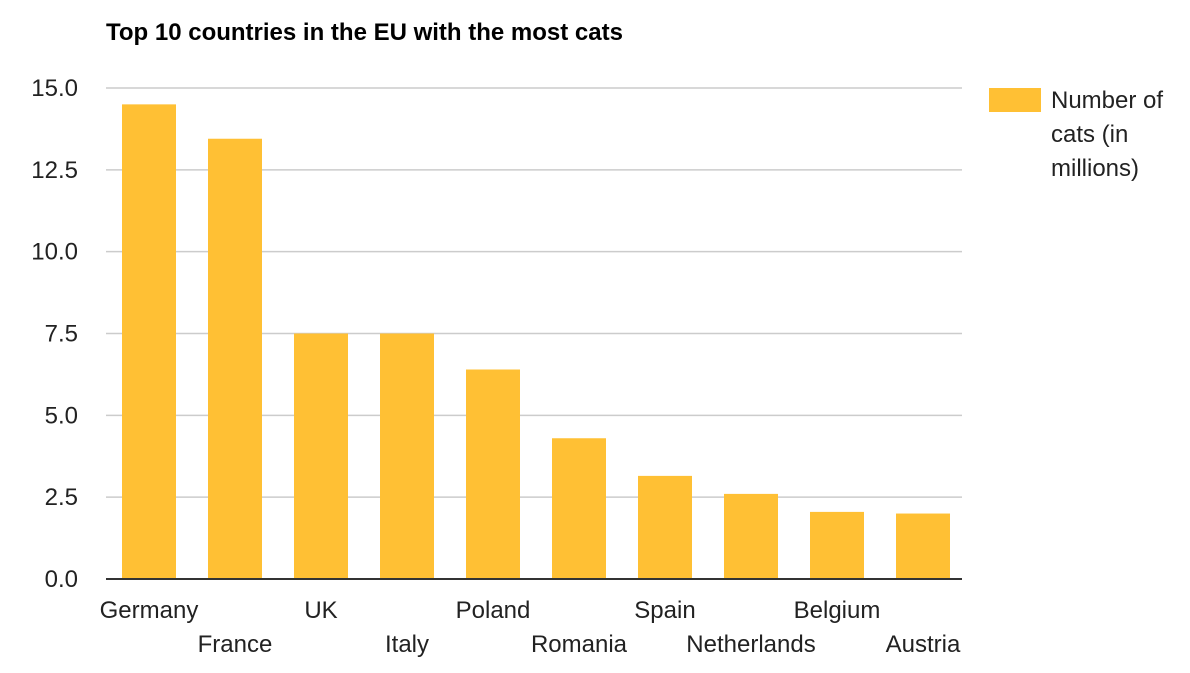 Image resolution: width=1190 pixels, height=673 pixels. I want to click on legend-label: Number of, so click(1107, 100).